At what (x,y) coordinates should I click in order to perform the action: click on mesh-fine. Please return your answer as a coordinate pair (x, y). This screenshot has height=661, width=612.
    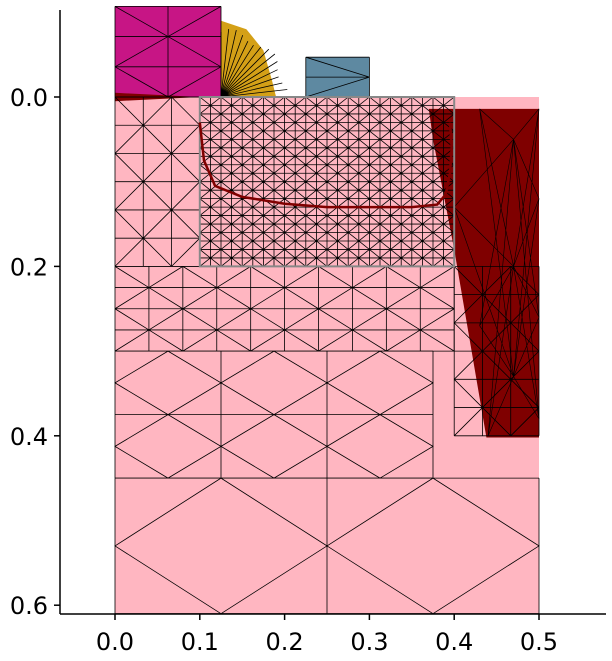
    Looking at the image, I should click on (327, 181).